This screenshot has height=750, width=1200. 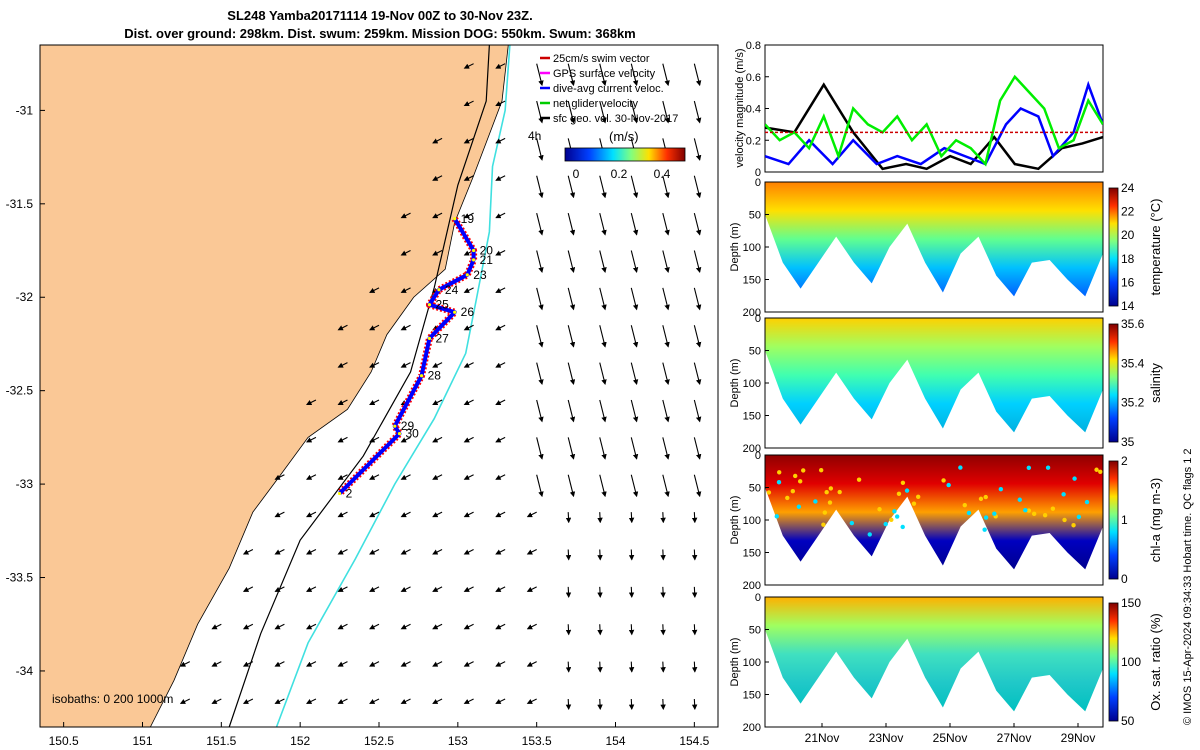 What do you see at coordinates (608, 89) in the screenshot?
I see `legend-label: dive-avg current veloc.` at bounding box center [608, 89].